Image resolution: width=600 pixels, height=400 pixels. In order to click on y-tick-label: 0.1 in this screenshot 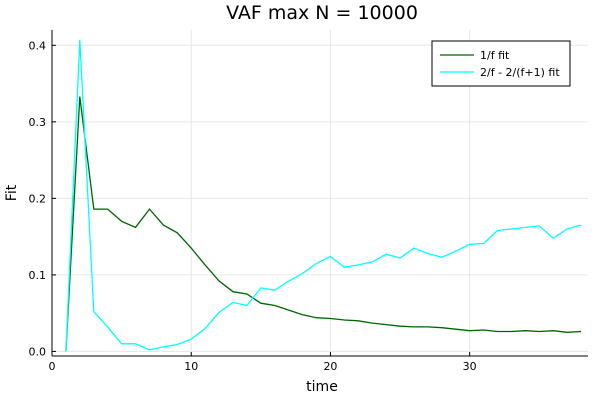, I will do `click(38, 275)`.